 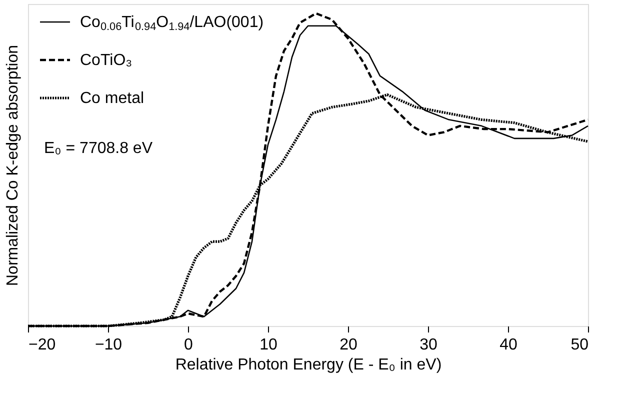 What do you see at coordinates (269, 345) in the screenshot?
I see `x-tick-label: 10` at bounding box center [269, 345].